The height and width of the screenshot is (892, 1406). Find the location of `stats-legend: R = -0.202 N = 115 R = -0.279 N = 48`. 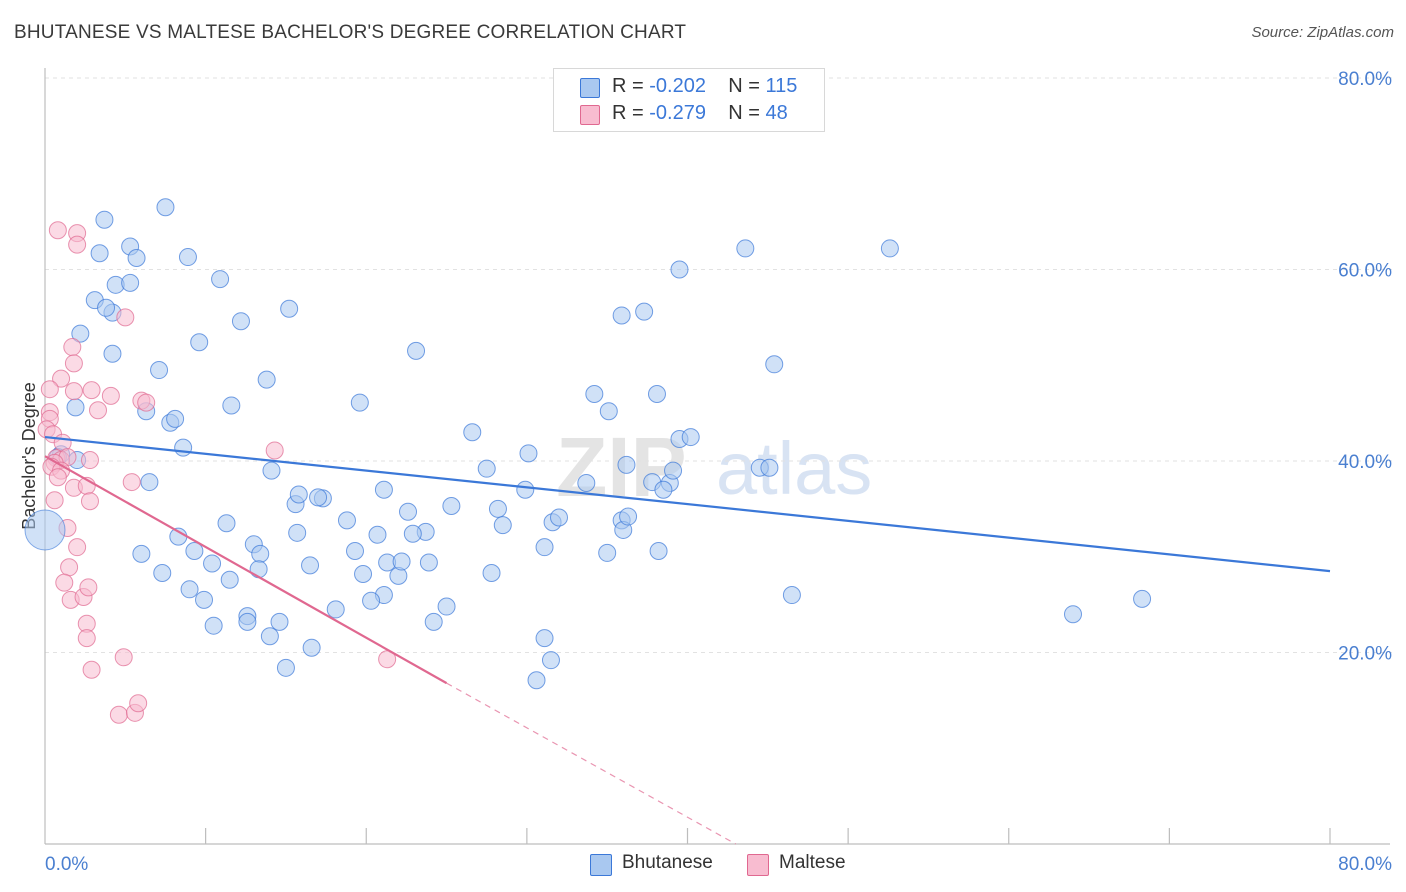

stats-legend: R = -0.202 N = 115 R = -0.279 N = 48 is located at coordinates (689, 100).